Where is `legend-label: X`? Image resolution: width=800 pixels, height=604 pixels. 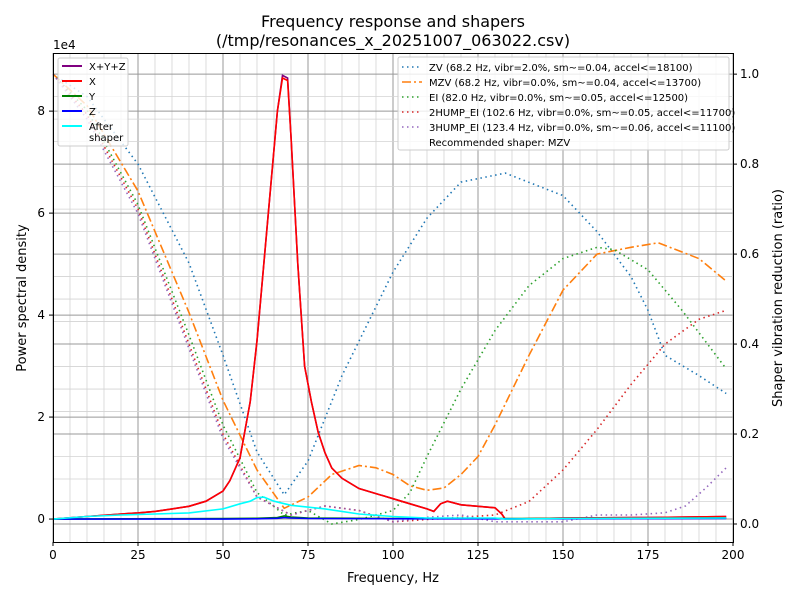 legend-label: X is located at coordinates (92, 82).